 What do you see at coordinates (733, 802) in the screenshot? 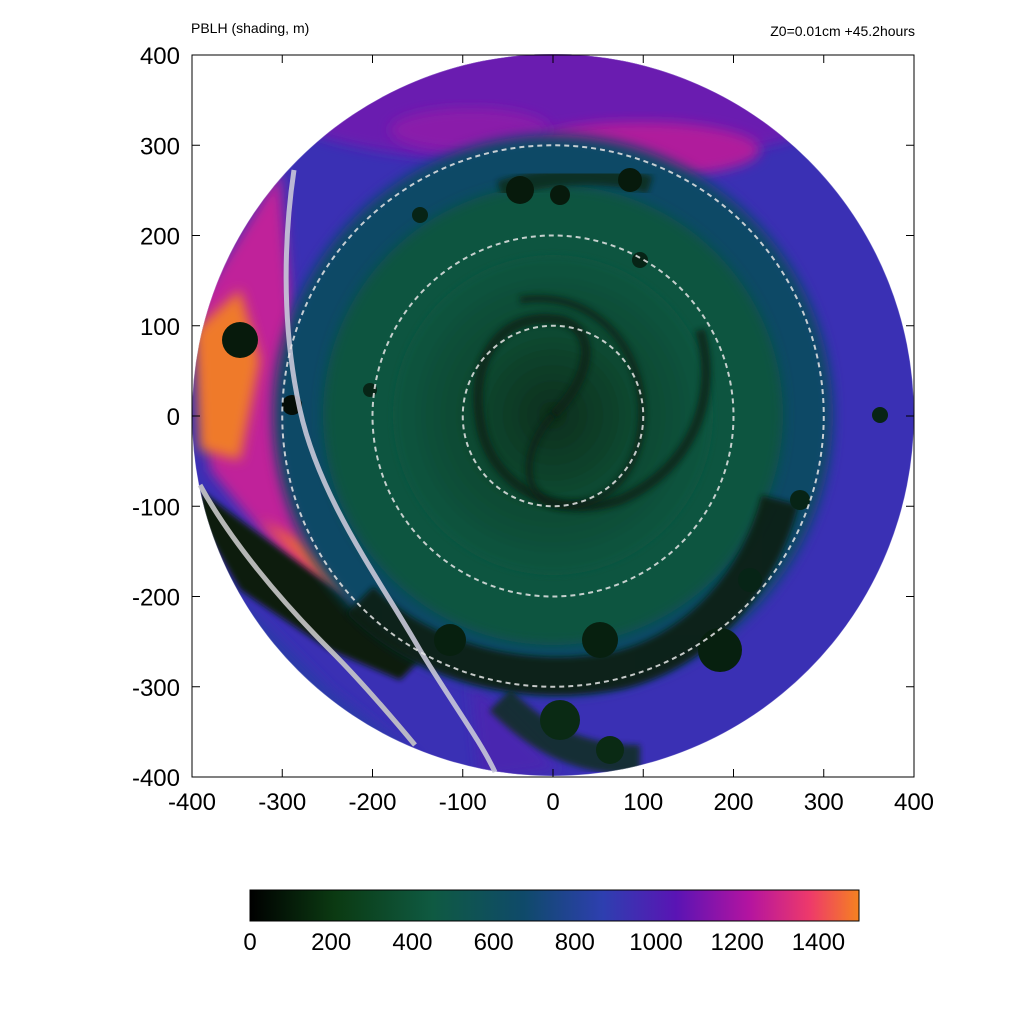
I see `x-tick-label: 200` at bounding box center [733, 802].